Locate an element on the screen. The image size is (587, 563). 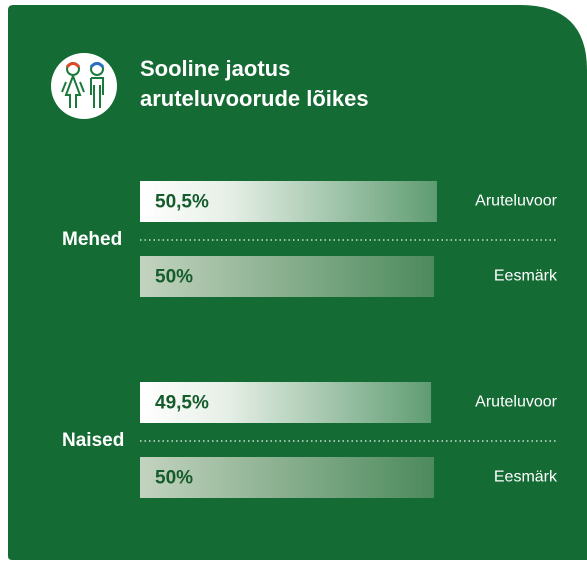
icon is located at coordinates (84, 86).